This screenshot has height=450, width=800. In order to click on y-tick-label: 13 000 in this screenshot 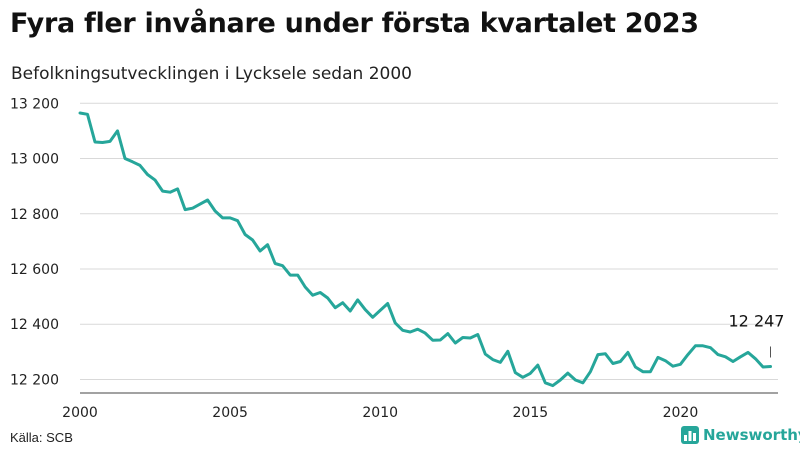, I will do `click(34, 160)`.